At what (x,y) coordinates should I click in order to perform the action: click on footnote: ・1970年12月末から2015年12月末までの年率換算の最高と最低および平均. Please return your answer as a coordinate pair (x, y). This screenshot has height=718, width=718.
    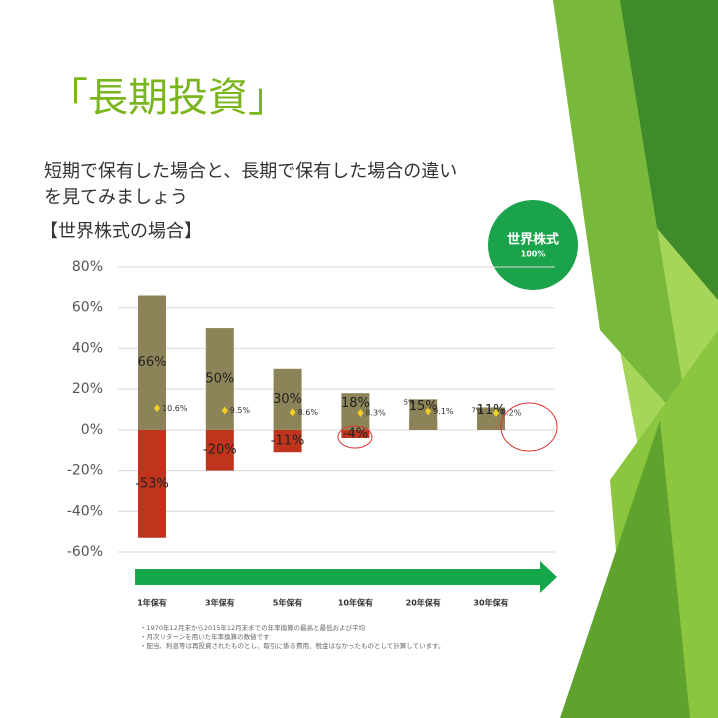
    Looking at the image, I should click on (253, 627).